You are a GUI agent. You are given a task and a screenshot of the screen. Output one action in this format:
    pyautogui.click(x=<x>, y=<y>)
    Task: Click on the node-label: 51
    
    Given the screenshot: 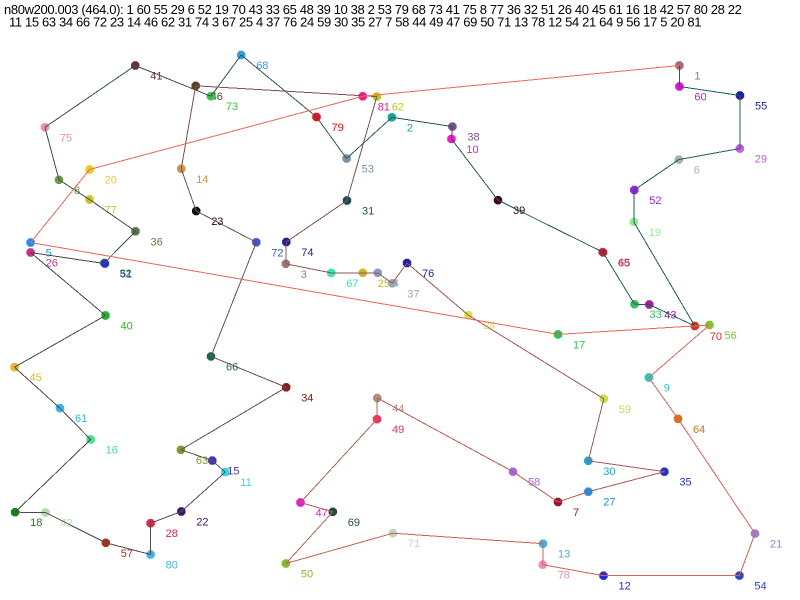 What is the action you would take?
    pyautogui.click(x=126, y=275)
    